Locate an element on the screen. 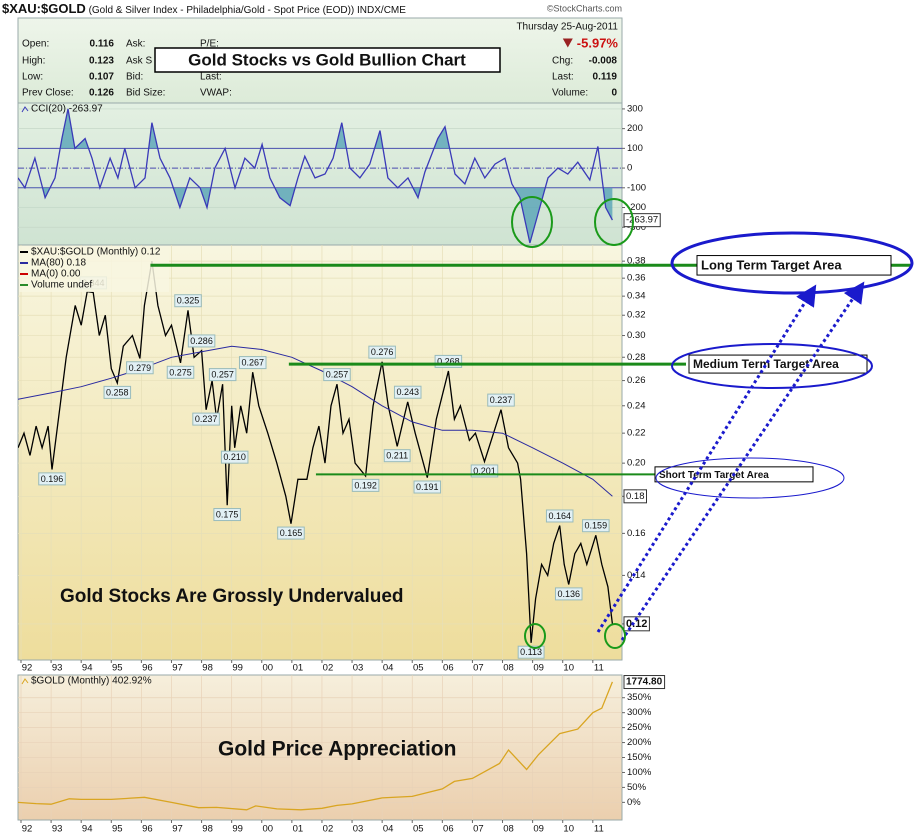 This screenshot has height=838, width=920. x-tick-label: 96 is located at coordinates (147, 668).